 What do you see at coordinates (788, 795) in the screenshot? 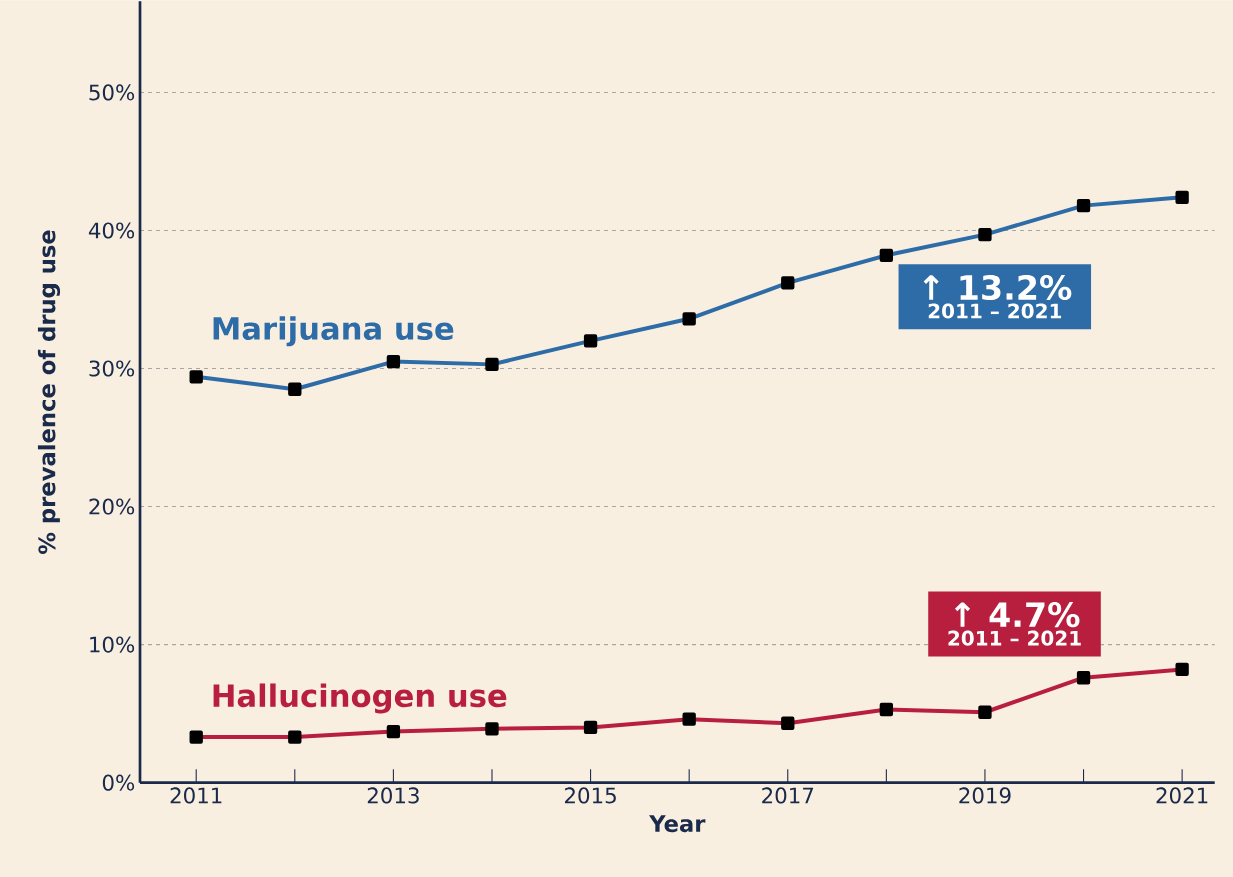
I see `x-tick-label: 2017` at bounding box center [788, 795].